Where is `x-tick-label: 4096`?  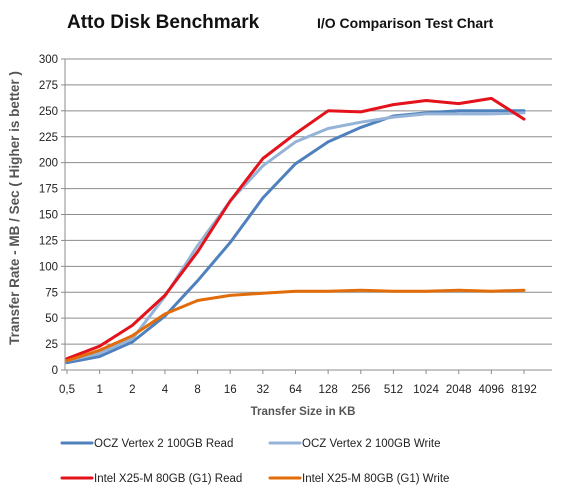
x-tick-label: 4096 is located at coordinates (492, 390).